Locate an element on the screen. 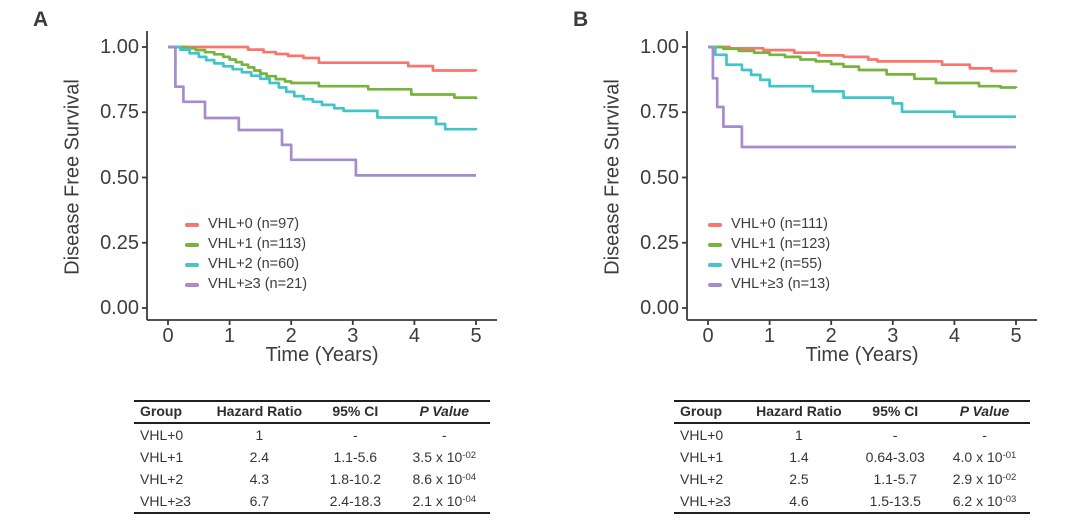 This screenshot has height=530, width=1080. ci-cell: 1.1-5.6 is located at coordinates (355, 457).